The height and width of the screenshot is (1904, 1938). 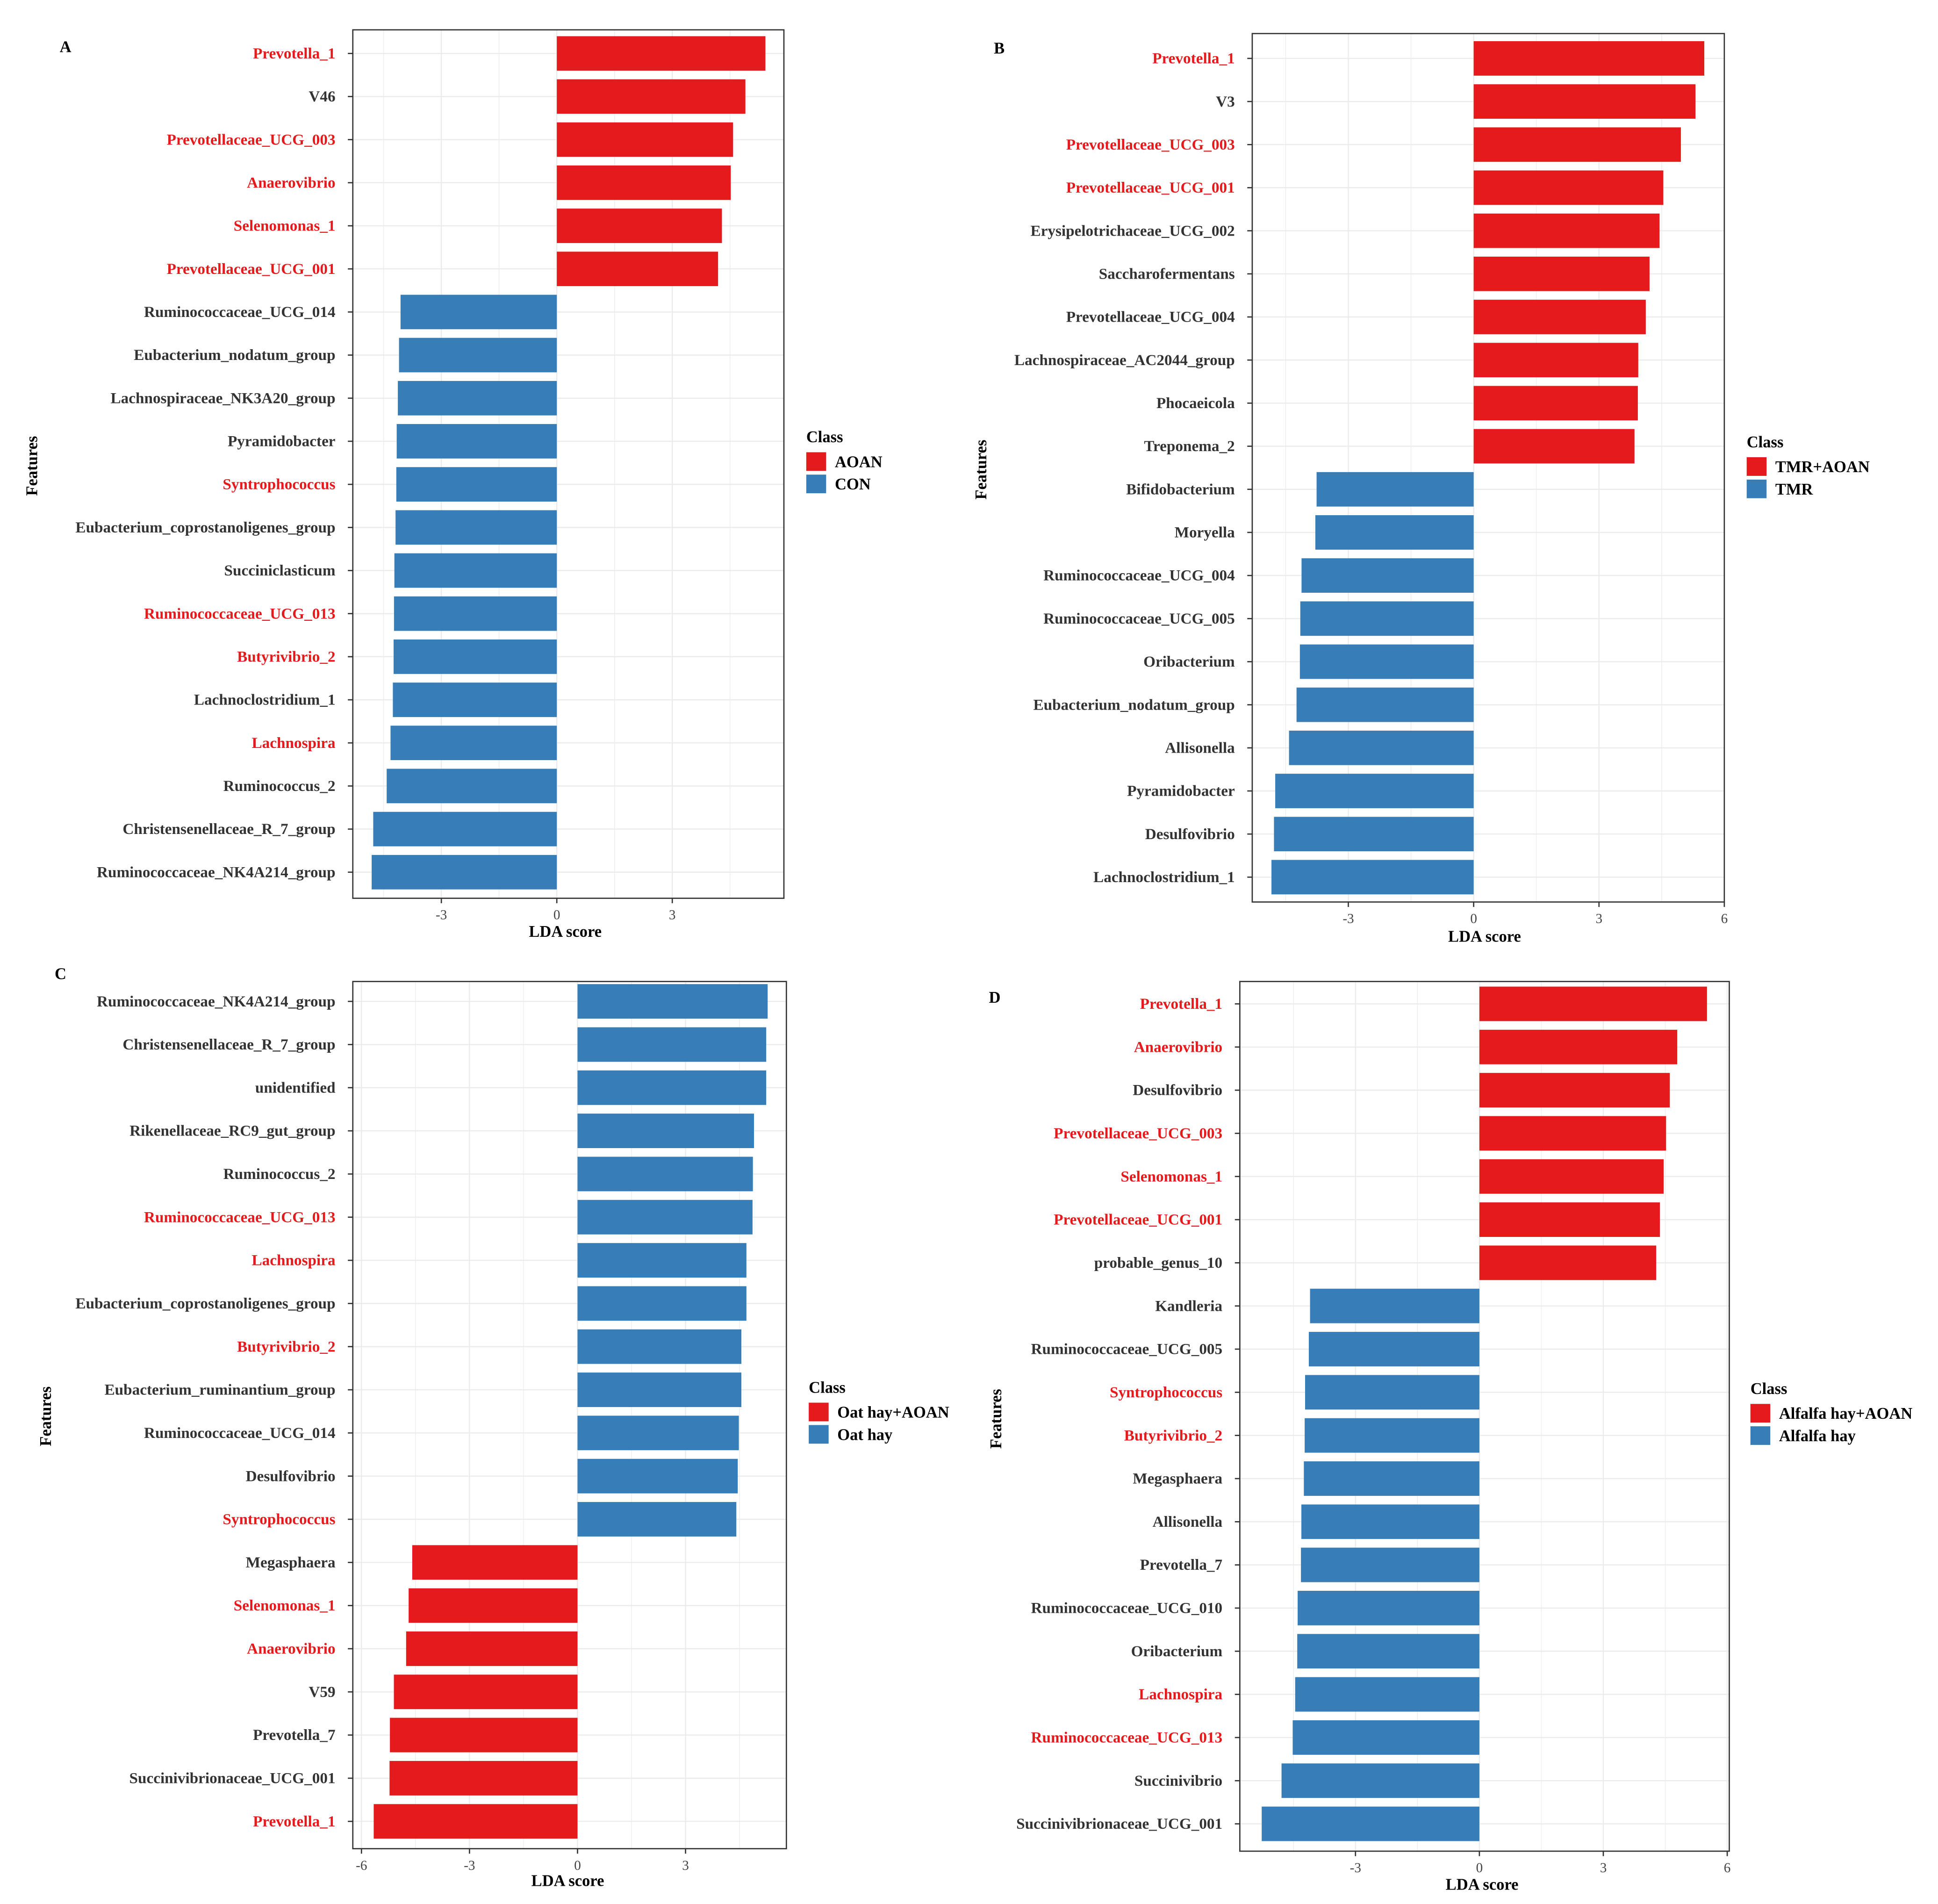 What do you see at coordinates (286, 1346) in the screenshot?
I see `feature-label: Butyrivibrio_2` at bounding box center [286, 1346].